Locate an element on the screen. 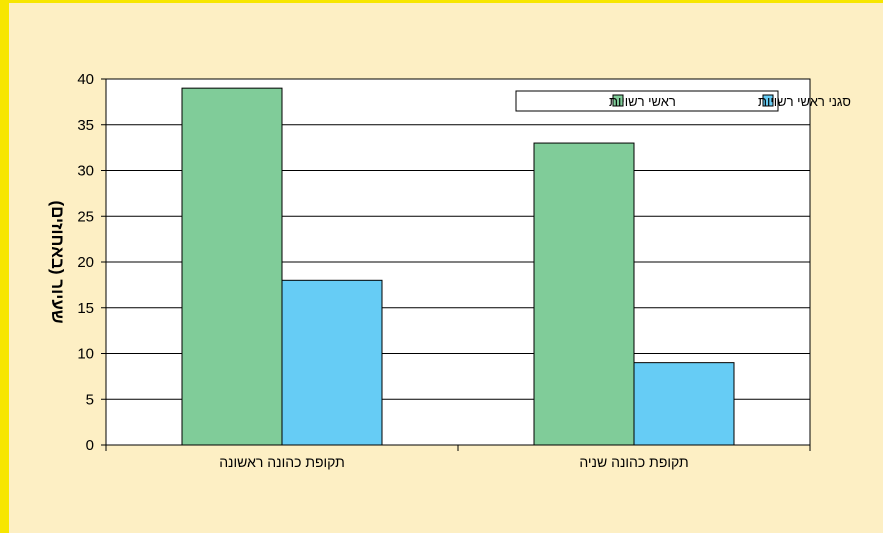 This screenshot has width=883, height=533. y-tick-label: 10 is located at coordinates (85, 354).